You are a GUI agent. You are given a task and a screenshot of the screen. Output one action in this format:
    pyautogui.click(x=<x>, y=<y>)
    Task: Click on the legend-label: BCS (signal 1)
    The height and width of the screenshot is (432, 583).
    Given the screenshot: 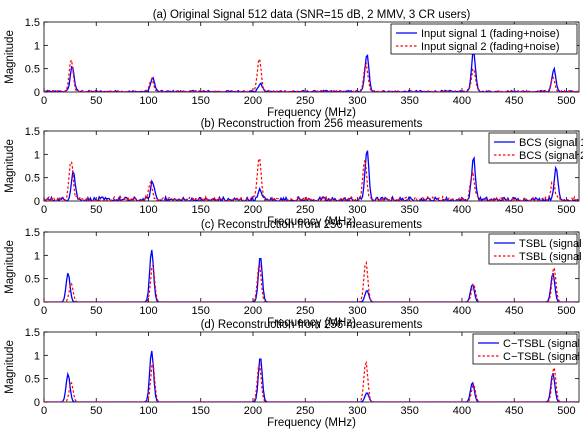 What is the action you would take?
    pyautogui.click(x=551, y=143)
    